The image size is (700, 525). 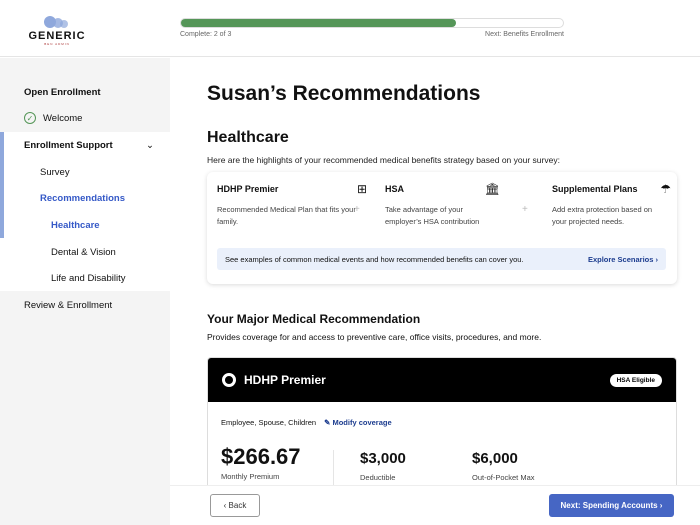 I want to click on next-button: Next: Spending Accounts ›, so click(x=611, y=505).